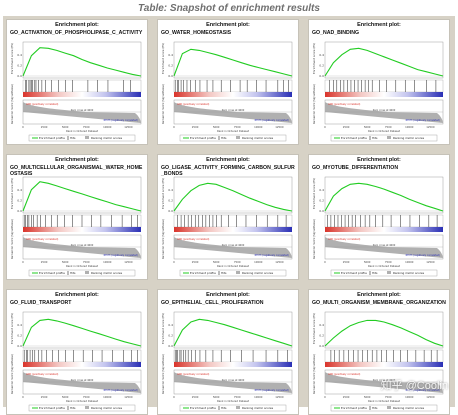 Image resolution: width=458 pixels, height=415 pixels. Describe the element at coordinates (203, 273) in the screenshot. I see `legend-es-label: Enrichment profile` at that location.